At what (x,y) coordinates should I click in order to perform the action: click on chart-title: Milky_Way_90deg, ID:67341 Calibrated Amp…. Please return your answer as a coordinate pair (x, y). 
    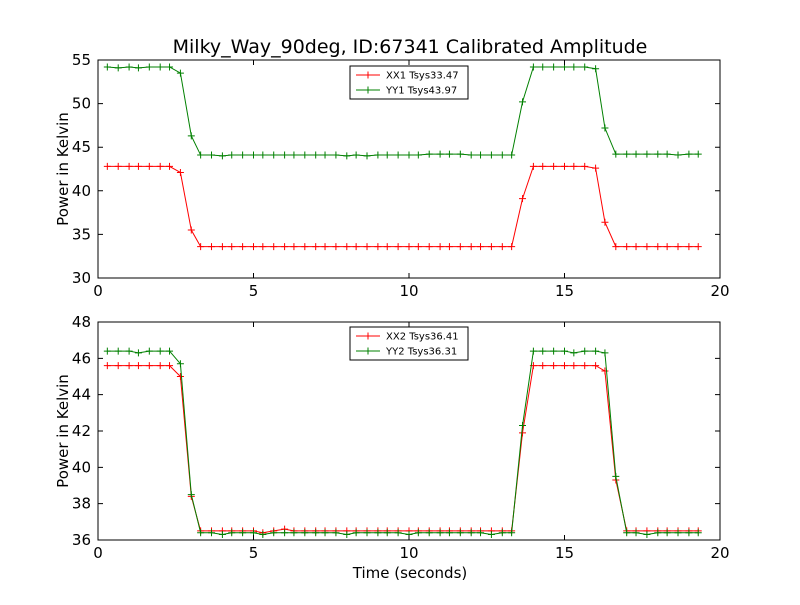
    Looking at the image, I should click on (410, 47).